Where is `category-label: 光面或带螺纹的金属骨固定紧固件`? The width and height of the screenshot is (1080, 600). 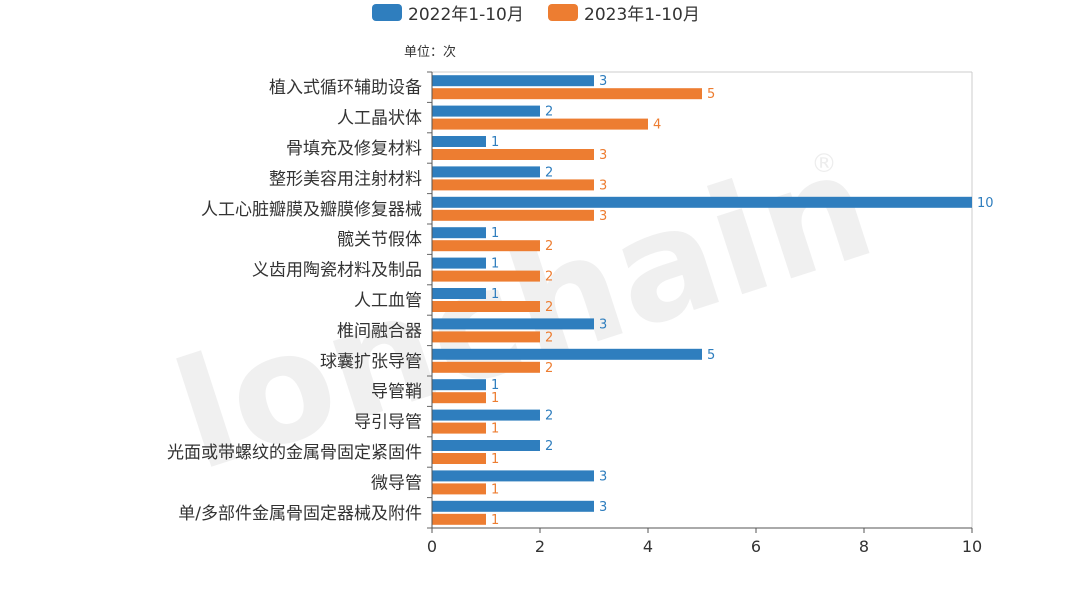 category-label: 光面或带螺纹的金属骨固定紧固件 is located at coordinates (294, 453).